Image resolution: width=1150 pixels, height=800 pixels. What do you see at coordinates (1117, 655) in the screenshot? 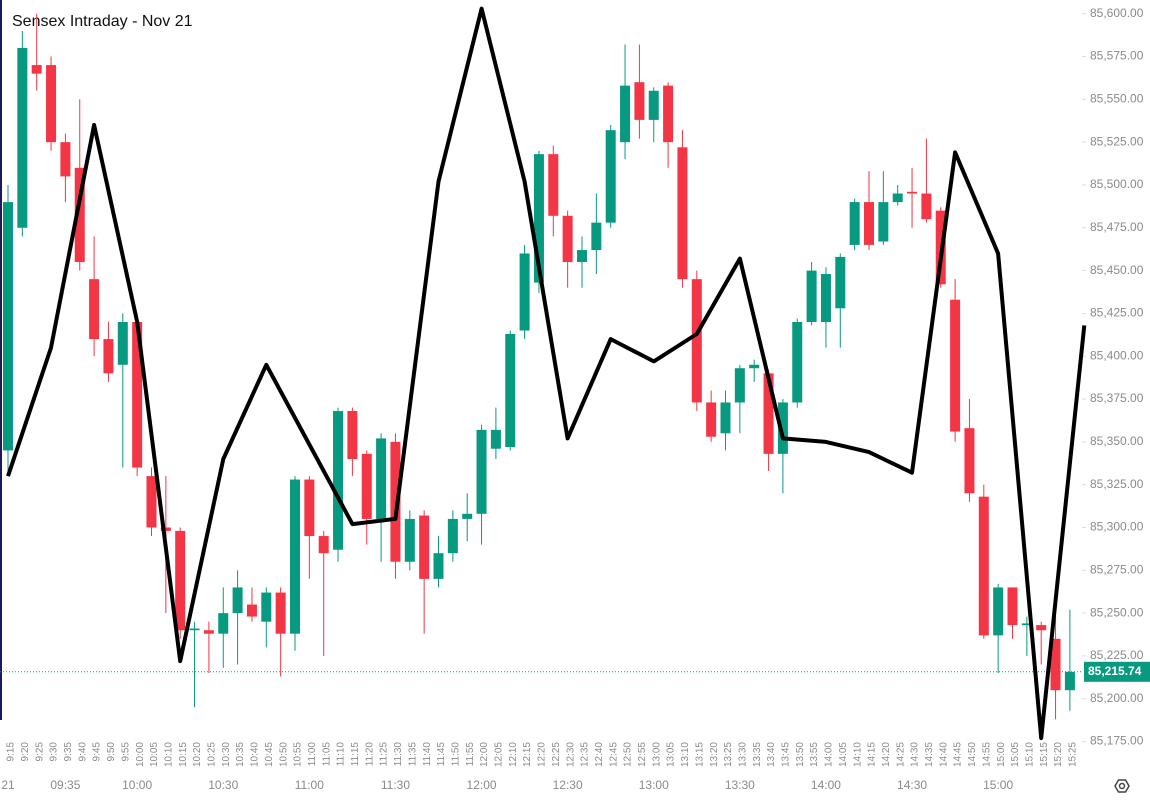
I see `y-tick-label: 85,225.00` at bounding box center [1117, 655].